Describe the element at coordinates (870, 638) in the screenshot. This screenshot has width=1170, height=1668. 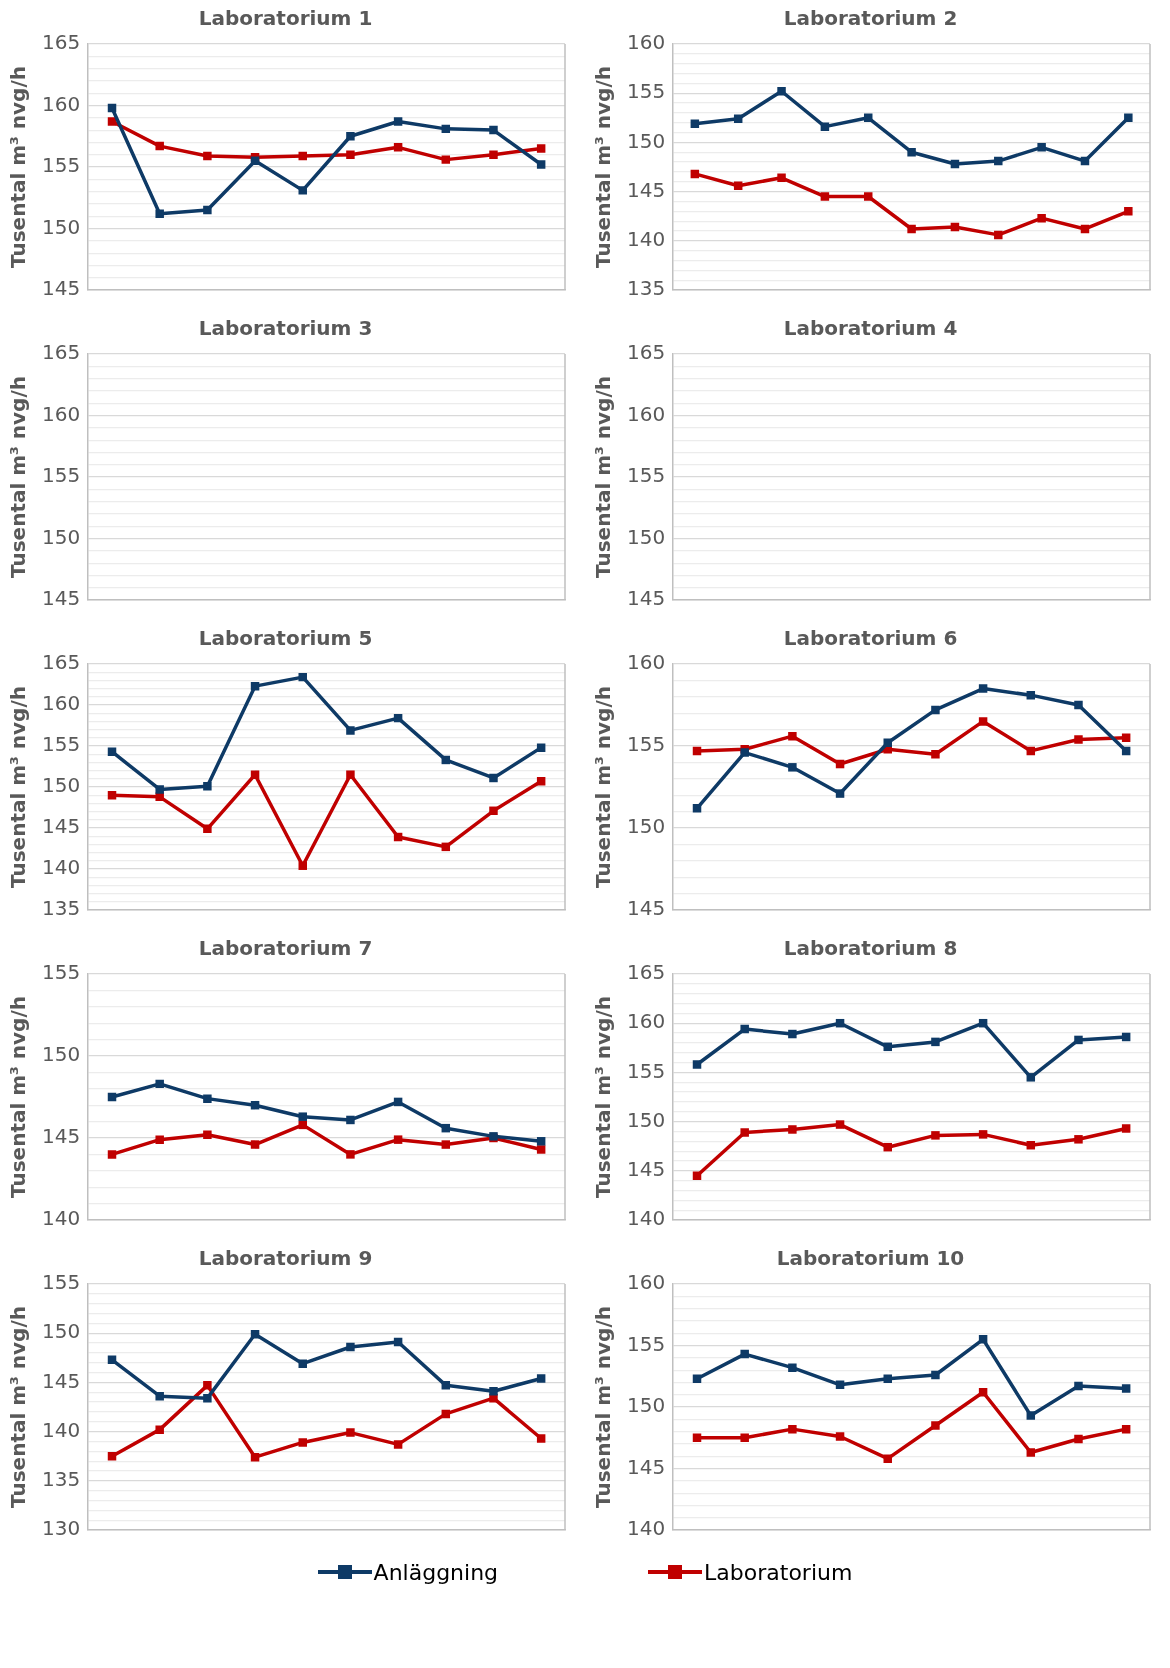
I see `chart-title: Laboratorium 6` at that location.